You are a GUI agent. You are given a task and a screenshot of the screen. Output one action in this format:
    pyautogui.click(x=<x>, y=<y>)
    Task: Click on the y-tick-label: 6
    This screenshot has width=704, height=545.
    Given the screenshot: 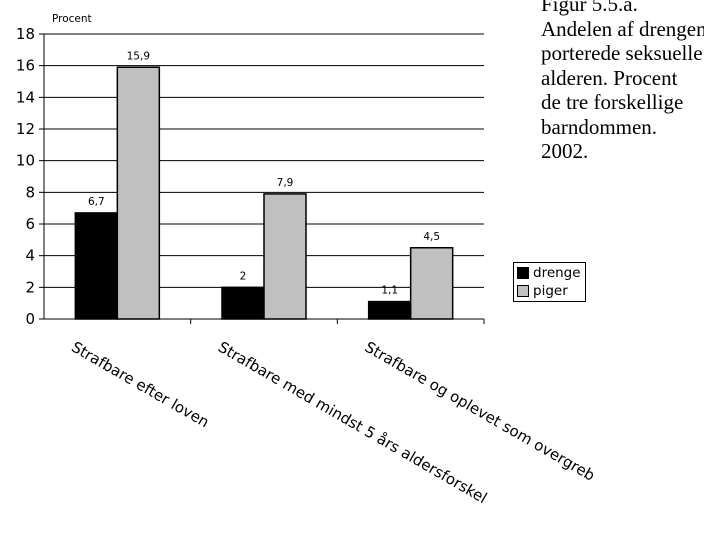 What is the action you would take?
    pyautogui.click(x=30, y=224)
    